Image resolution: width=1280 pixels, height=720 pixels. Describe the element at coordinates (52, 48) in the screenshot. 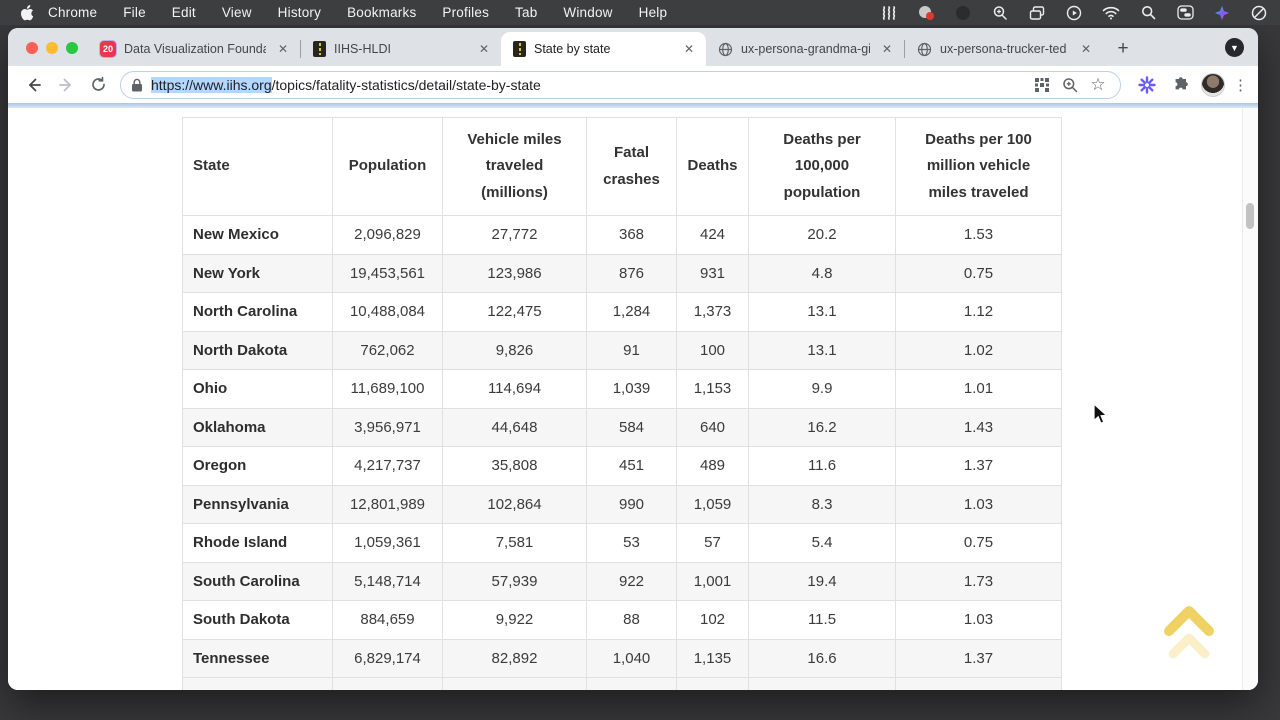

I see `minimize-window-button` at that location.